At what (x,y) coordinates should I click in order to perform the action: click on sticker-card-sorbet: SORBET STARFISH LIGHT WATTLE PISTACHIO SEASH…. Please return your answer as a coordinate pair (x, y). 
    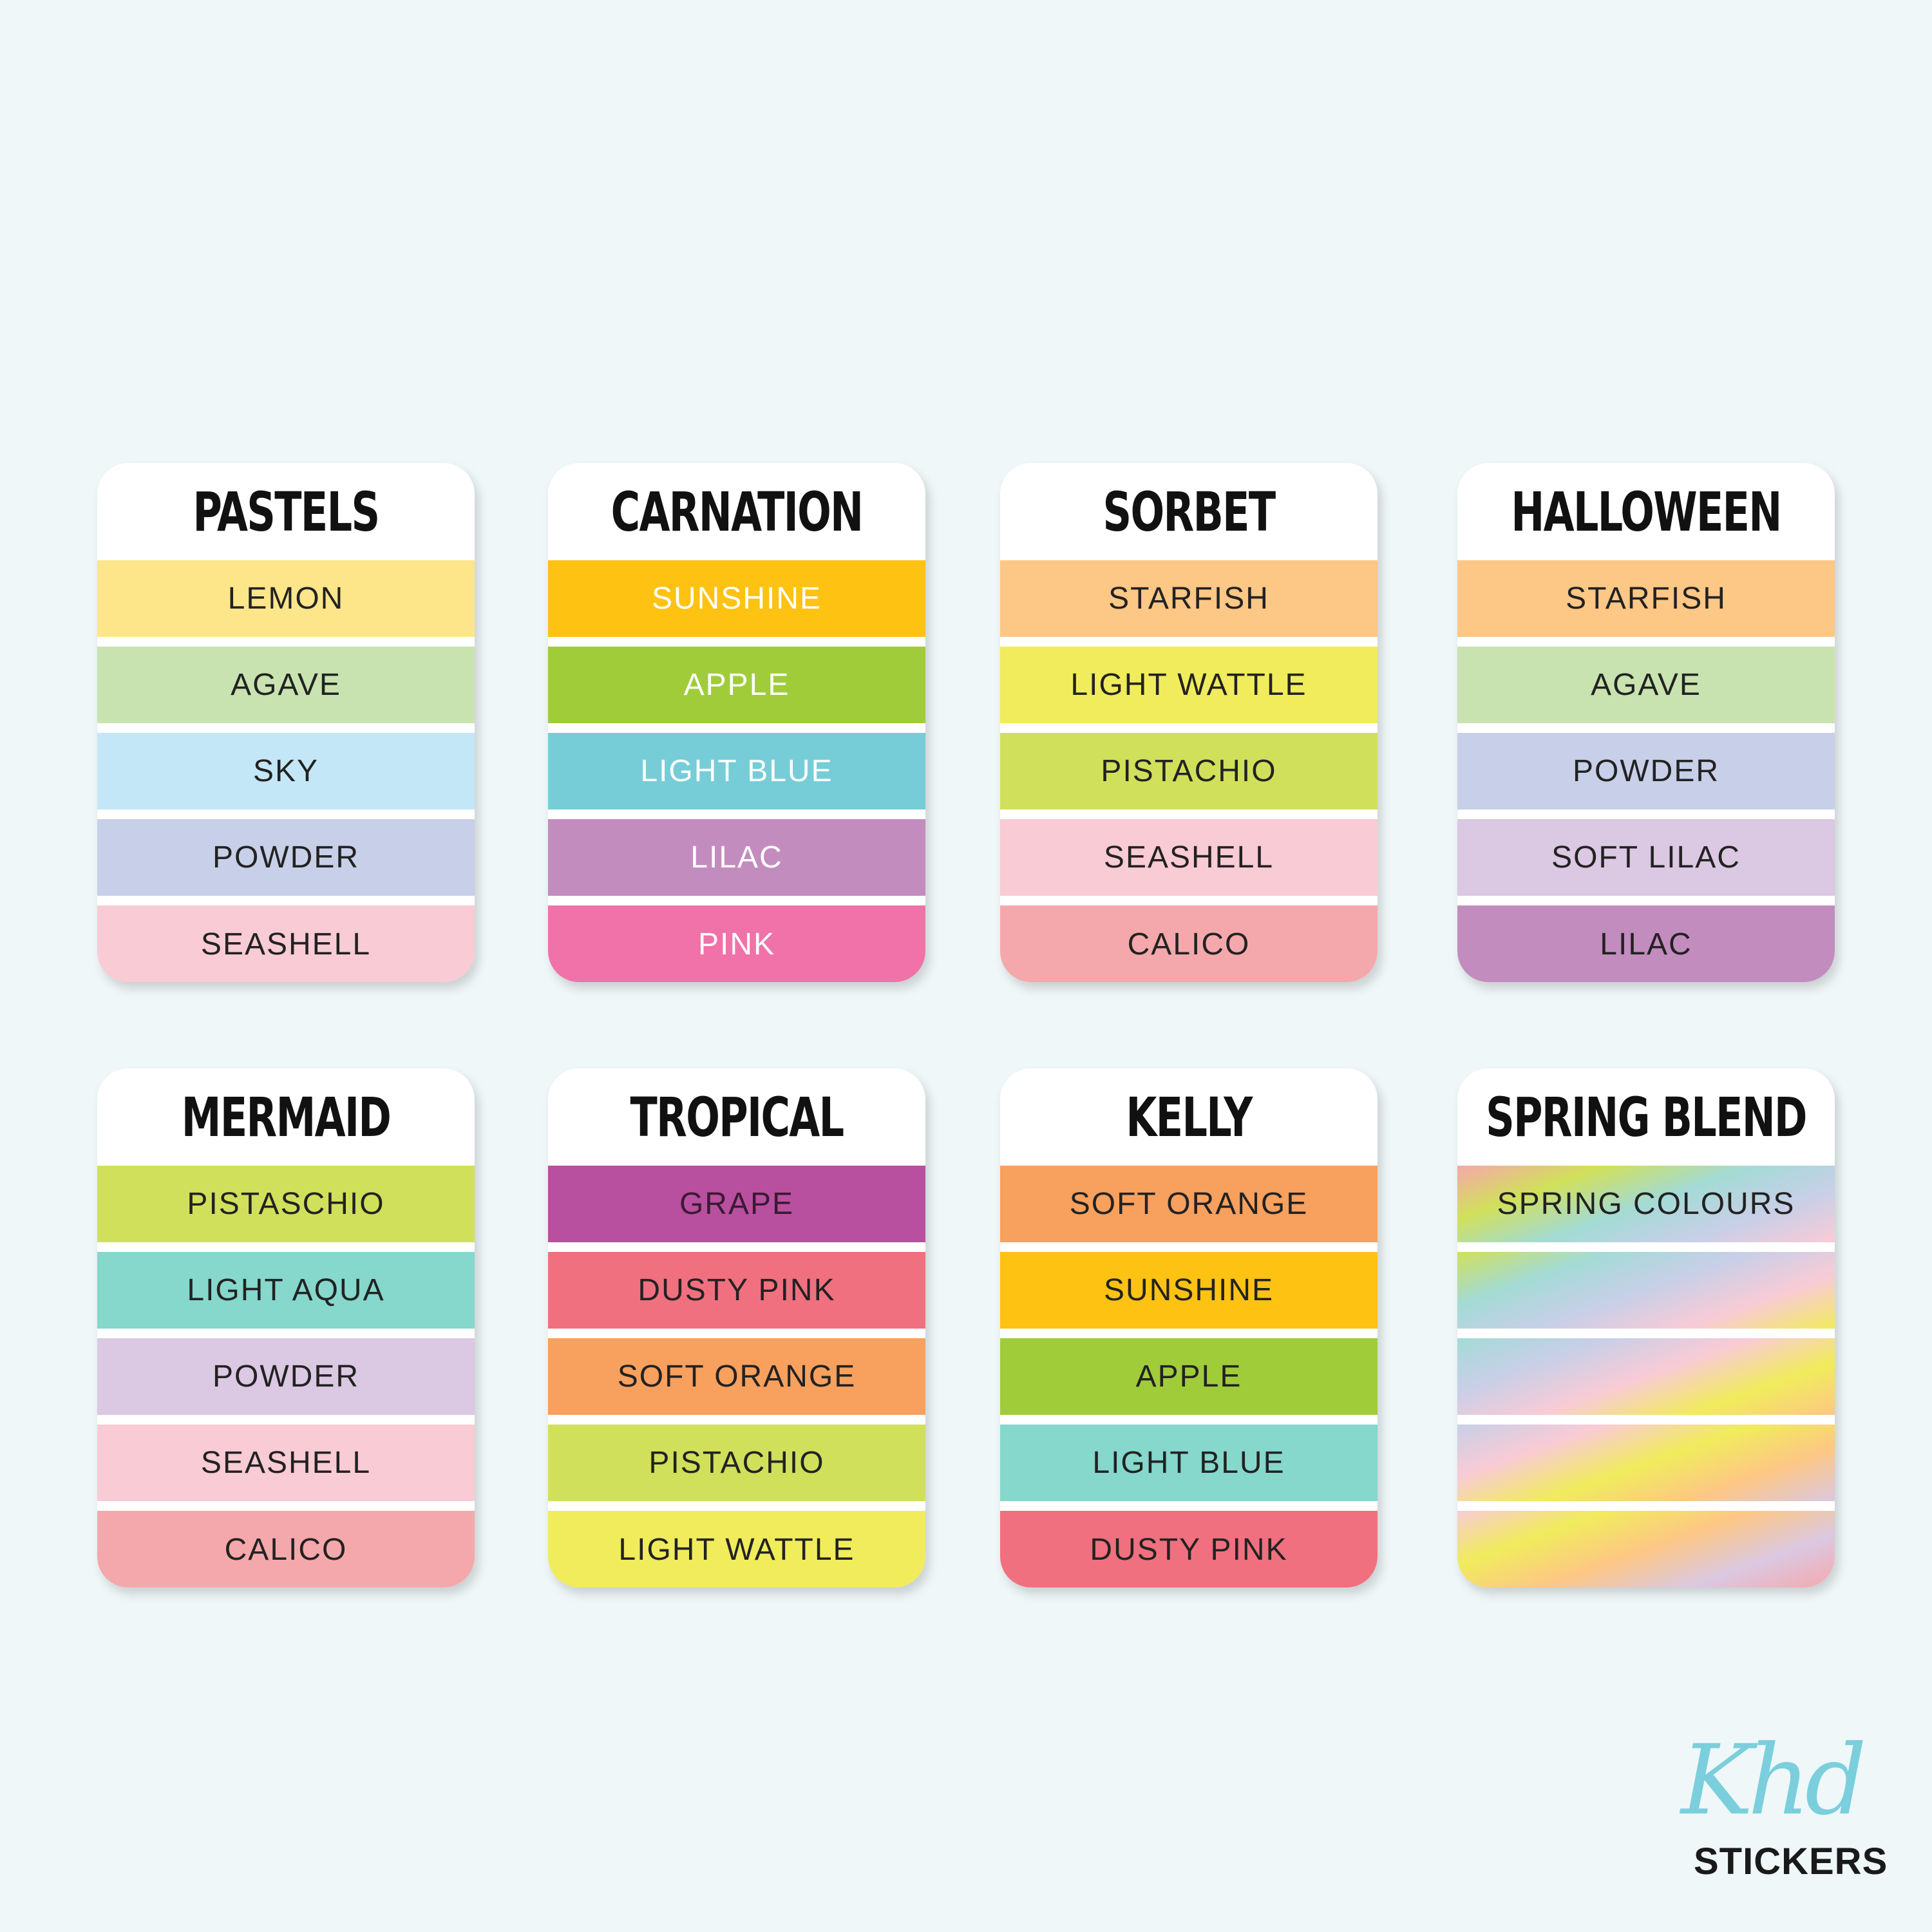
    Looking at the image, I should click on (1189, 722).